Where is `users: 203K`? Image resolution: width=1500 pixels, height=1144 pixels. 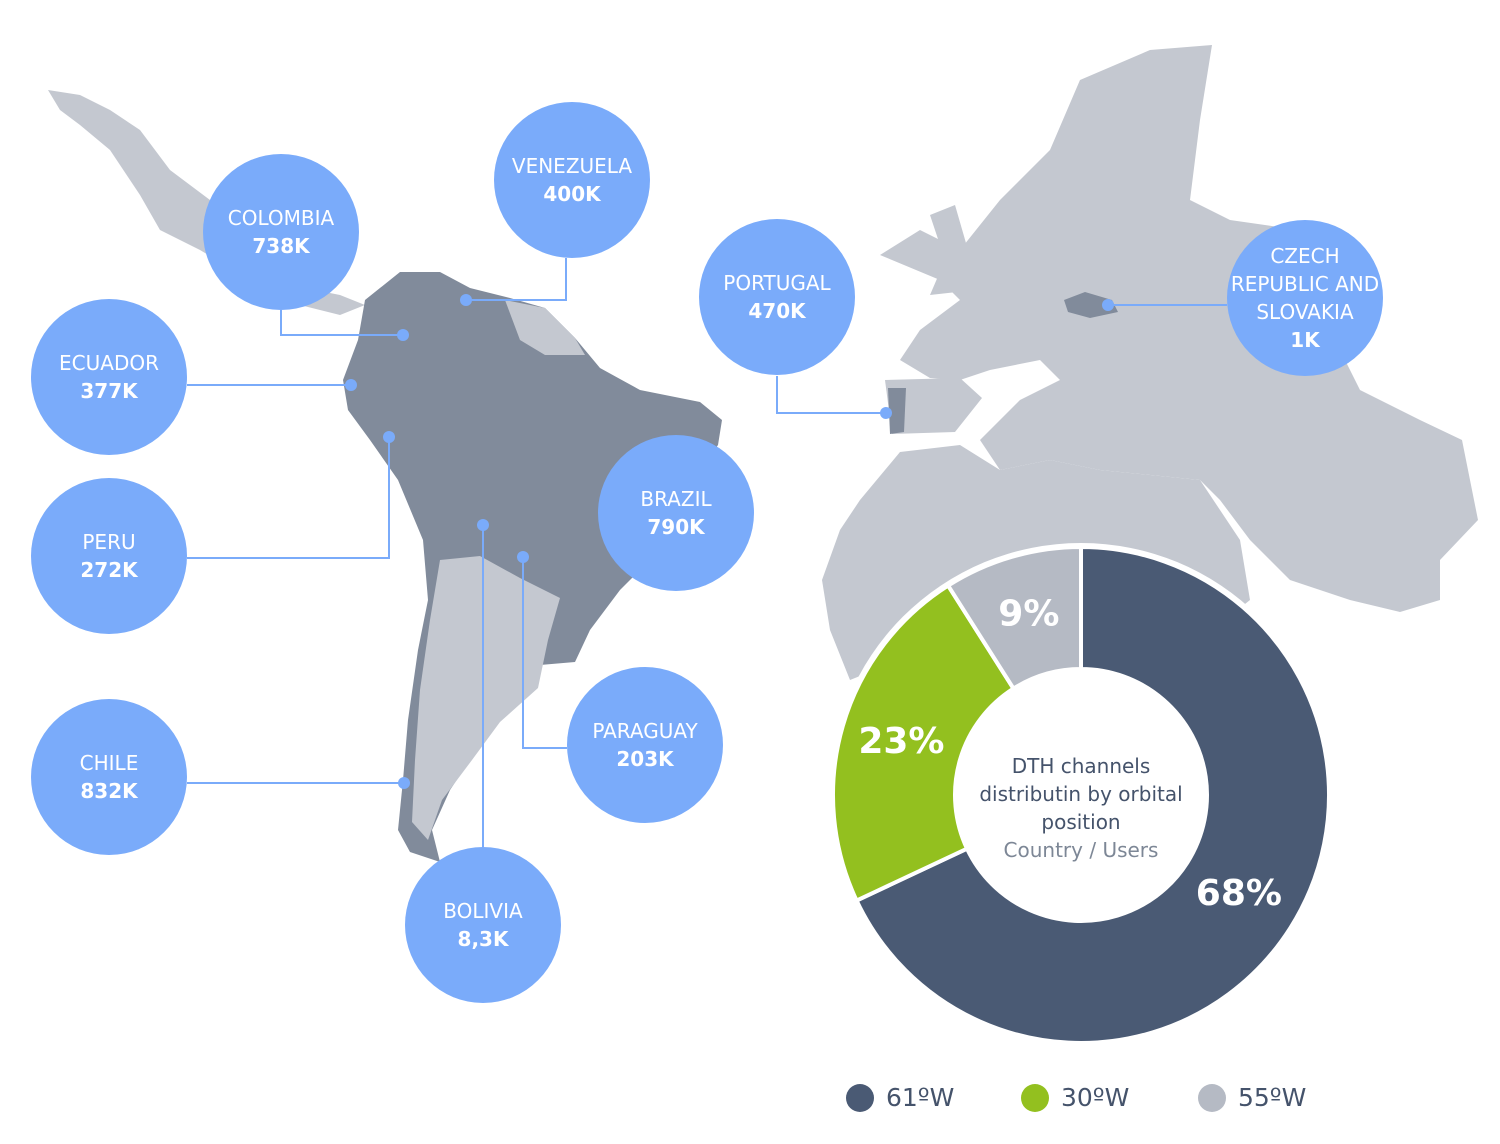 users: 203K is located at coordinates (645, 759).